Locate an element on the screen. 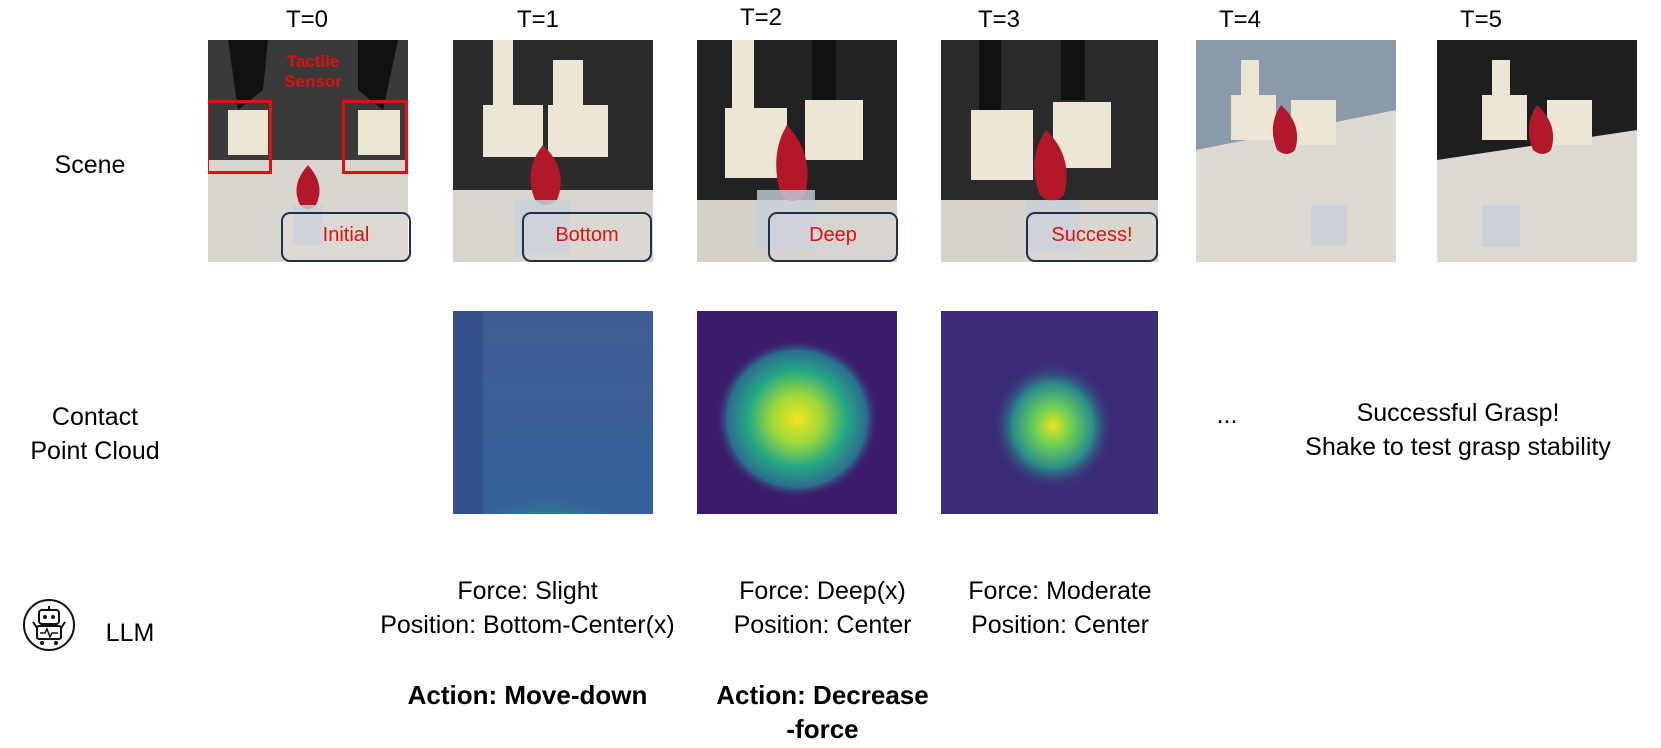 Image resolution: width=1661 pixels, height=748 pixels. scene-tag: Initial is located at coordinates (346, 237).